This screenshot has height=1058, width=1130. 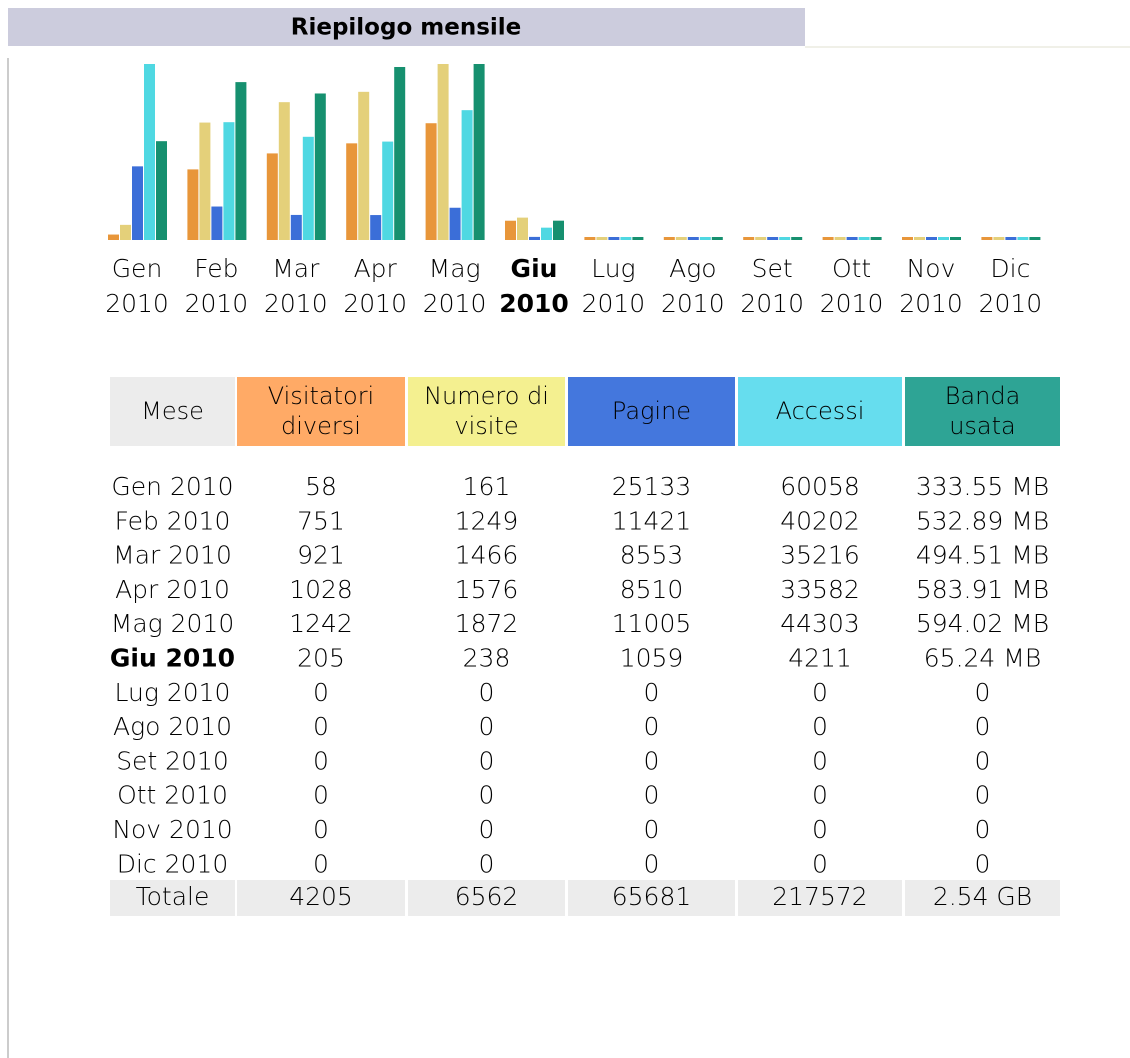 What do you see at coordinates (1010, 268) in the screenshot?
I see `month-label: Dic` at bounding box center [1010, 268].